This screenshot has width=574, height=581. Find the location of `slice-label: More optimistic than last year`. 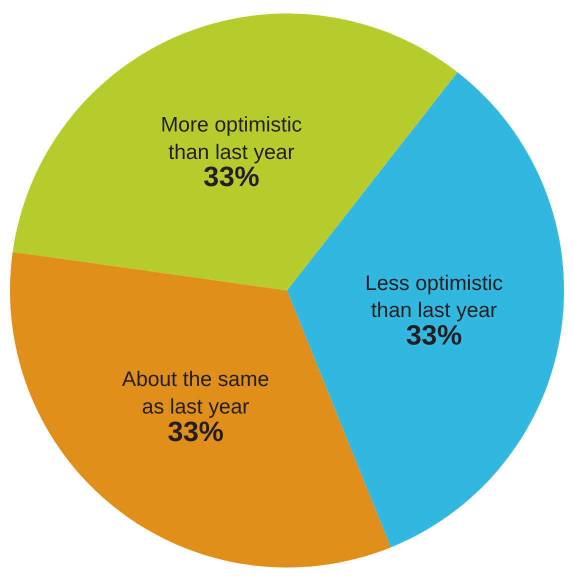

slice-label: More optimistic than last year is located at coordinates (231, 139).